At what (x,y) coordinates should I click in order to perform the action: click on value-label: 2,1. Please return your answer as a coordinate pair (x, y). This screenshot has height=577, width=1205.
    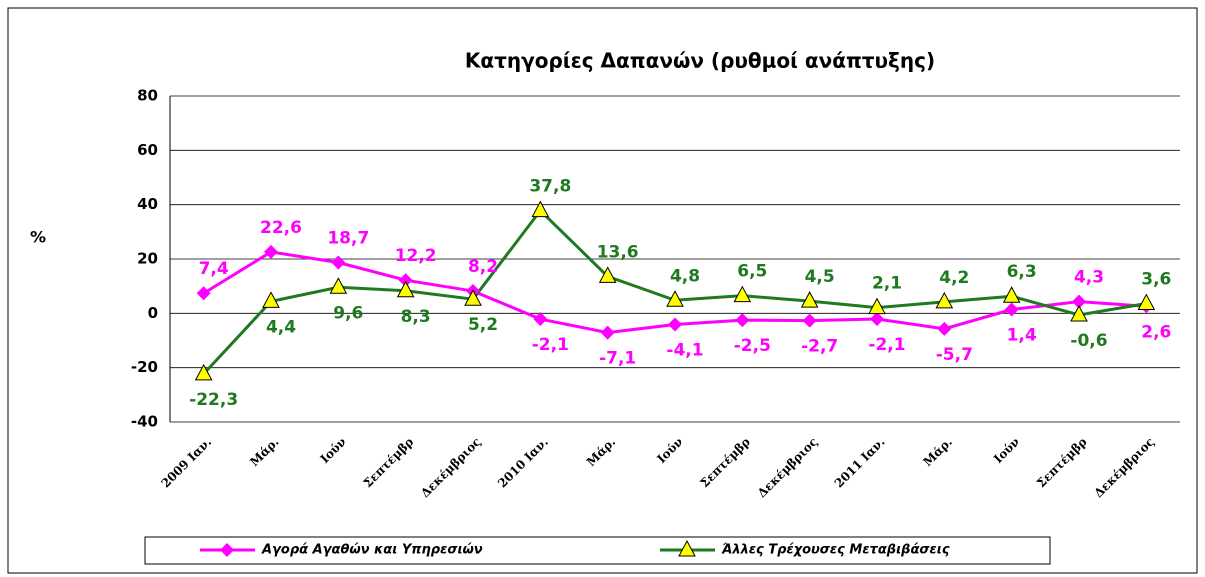
    Looking at the image, I should click on (887, 284).